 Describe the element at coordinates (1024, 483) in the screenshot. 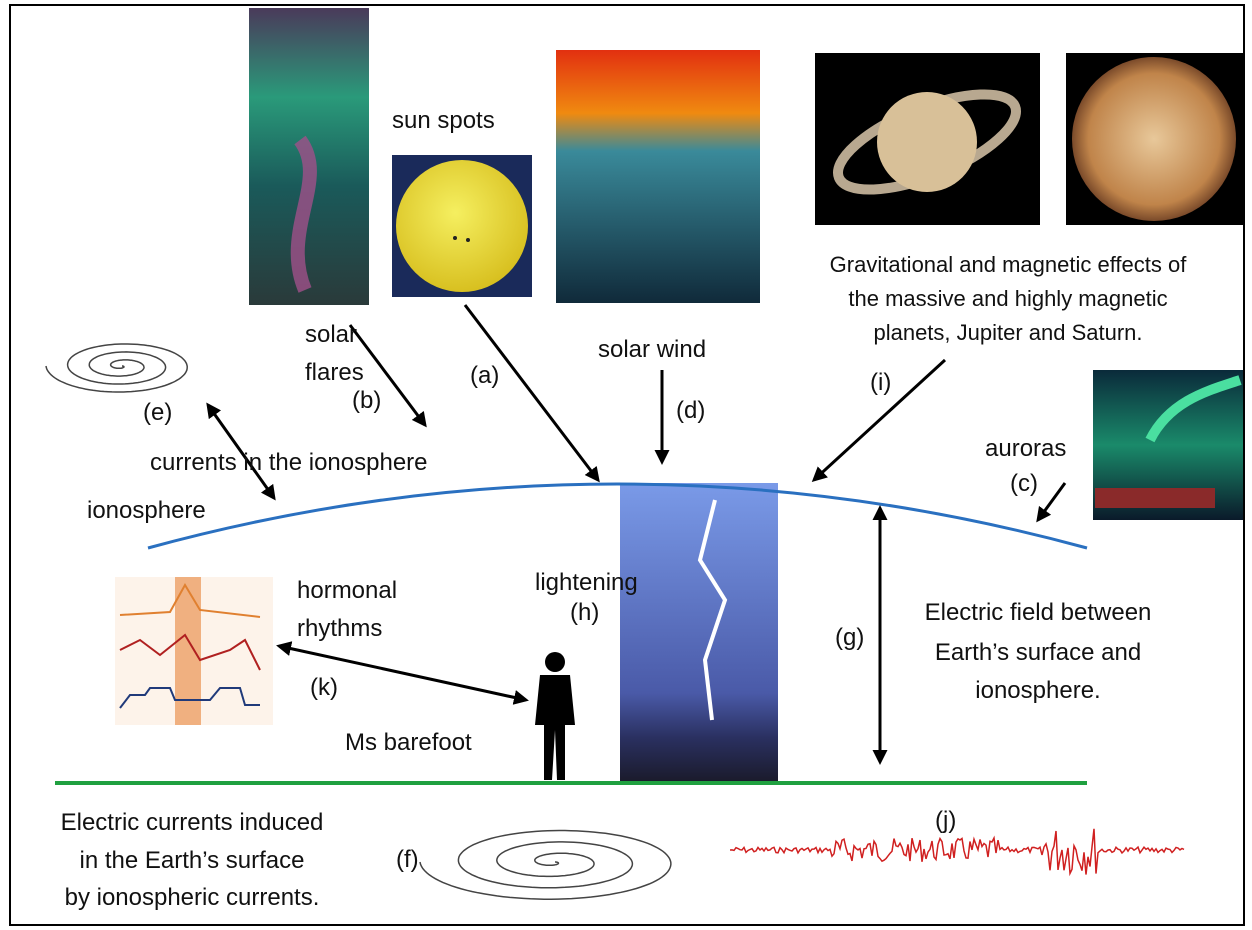

I see `marker-label: (c)` at that location.